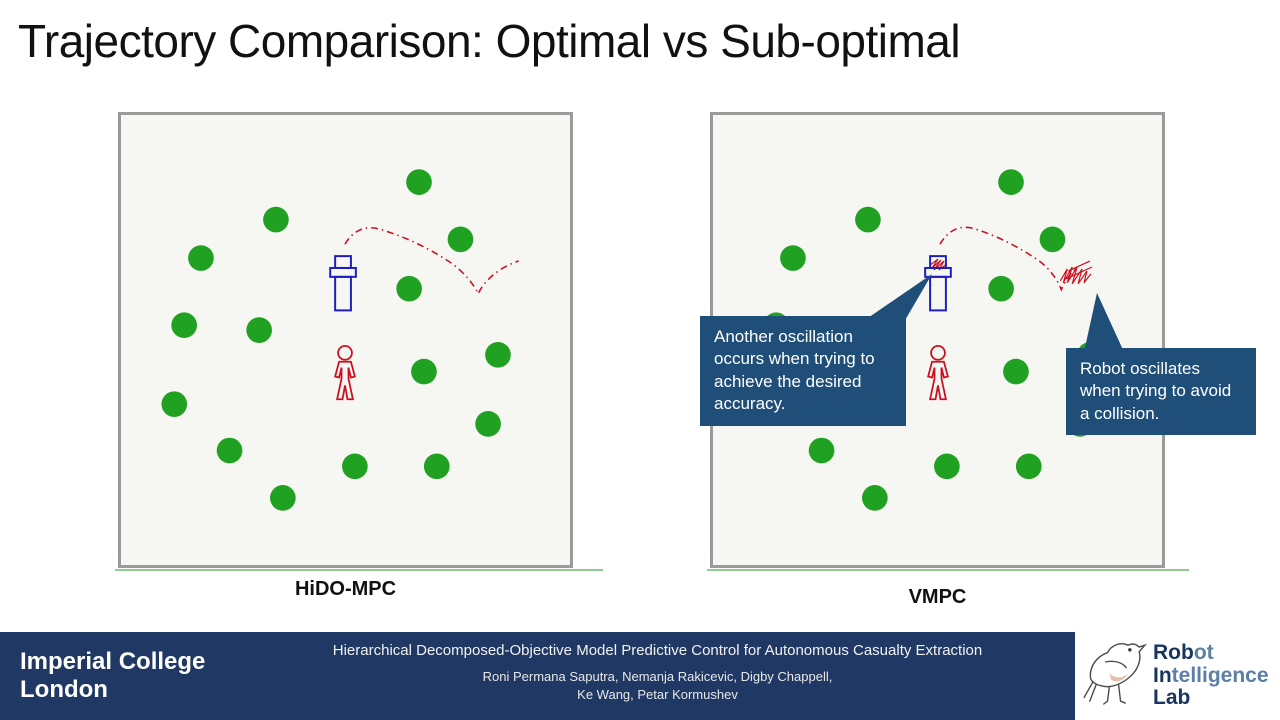  What do you see at coordinates (1079, 270) in the screenshot?
I see `oscillation-scribble` at bounding box center [1079, 270].